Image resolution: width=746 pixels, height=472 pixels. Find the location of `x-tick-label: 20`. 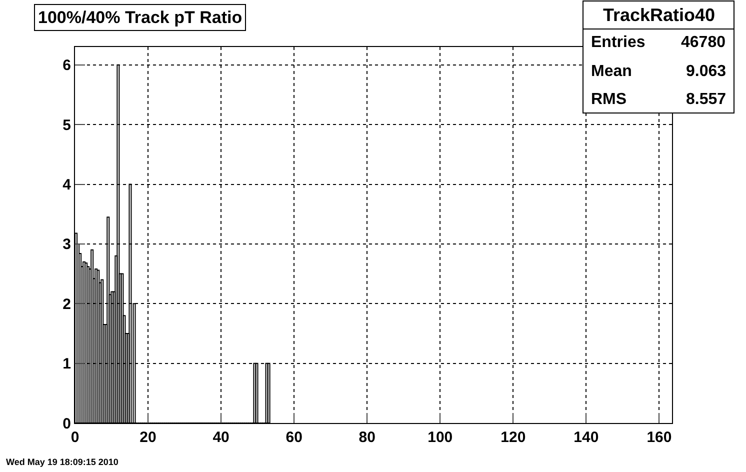

x-tick-label: 20 is located at coordinates (148, 437).